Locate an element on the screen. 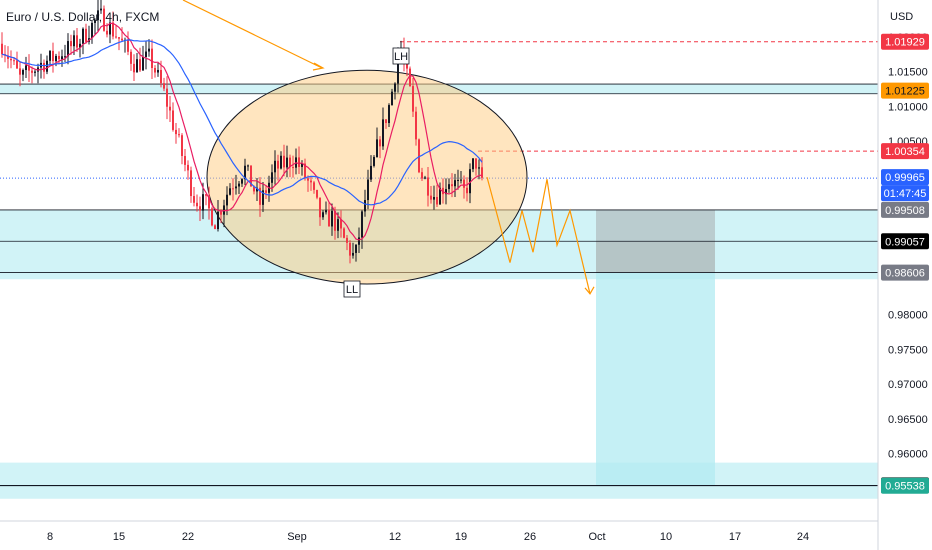 This screenshot has width=932, height=550. x-tick-label: 8 is located at coordinates (50, 537).